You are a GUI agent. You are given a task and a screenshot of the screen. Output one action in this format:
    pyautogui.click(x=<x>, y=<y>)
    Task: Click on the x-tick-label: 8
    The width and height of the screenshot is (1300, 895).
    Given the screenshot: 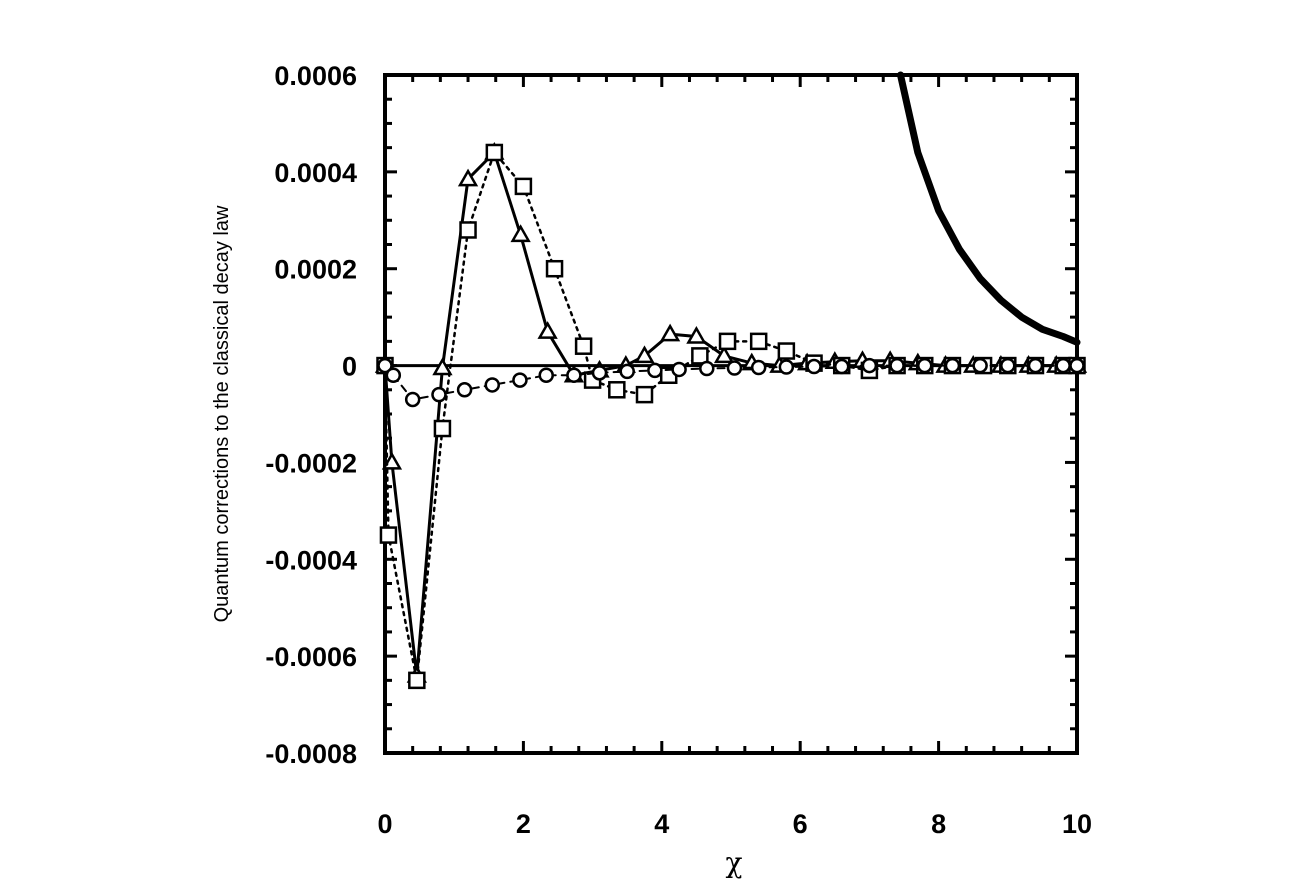 What is the action you would take?
    pyautogui.click(x=938, y=824)
    